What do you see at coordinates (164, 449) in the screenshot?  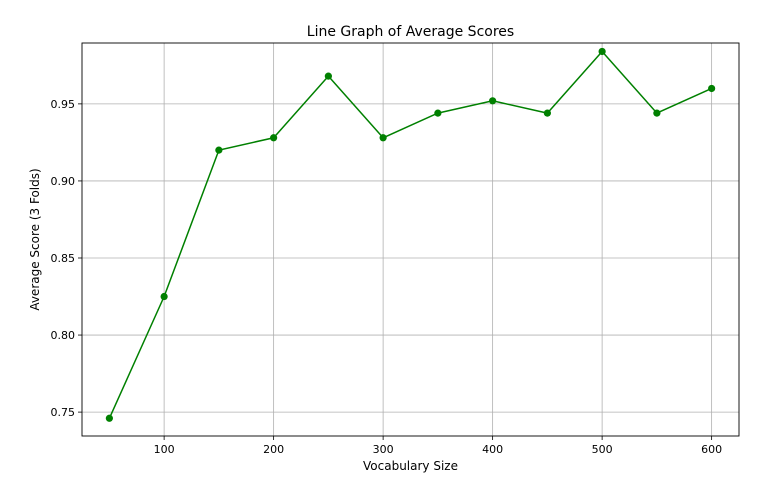 I see `x-tick-label: 100` at bounding box center [164, 449].